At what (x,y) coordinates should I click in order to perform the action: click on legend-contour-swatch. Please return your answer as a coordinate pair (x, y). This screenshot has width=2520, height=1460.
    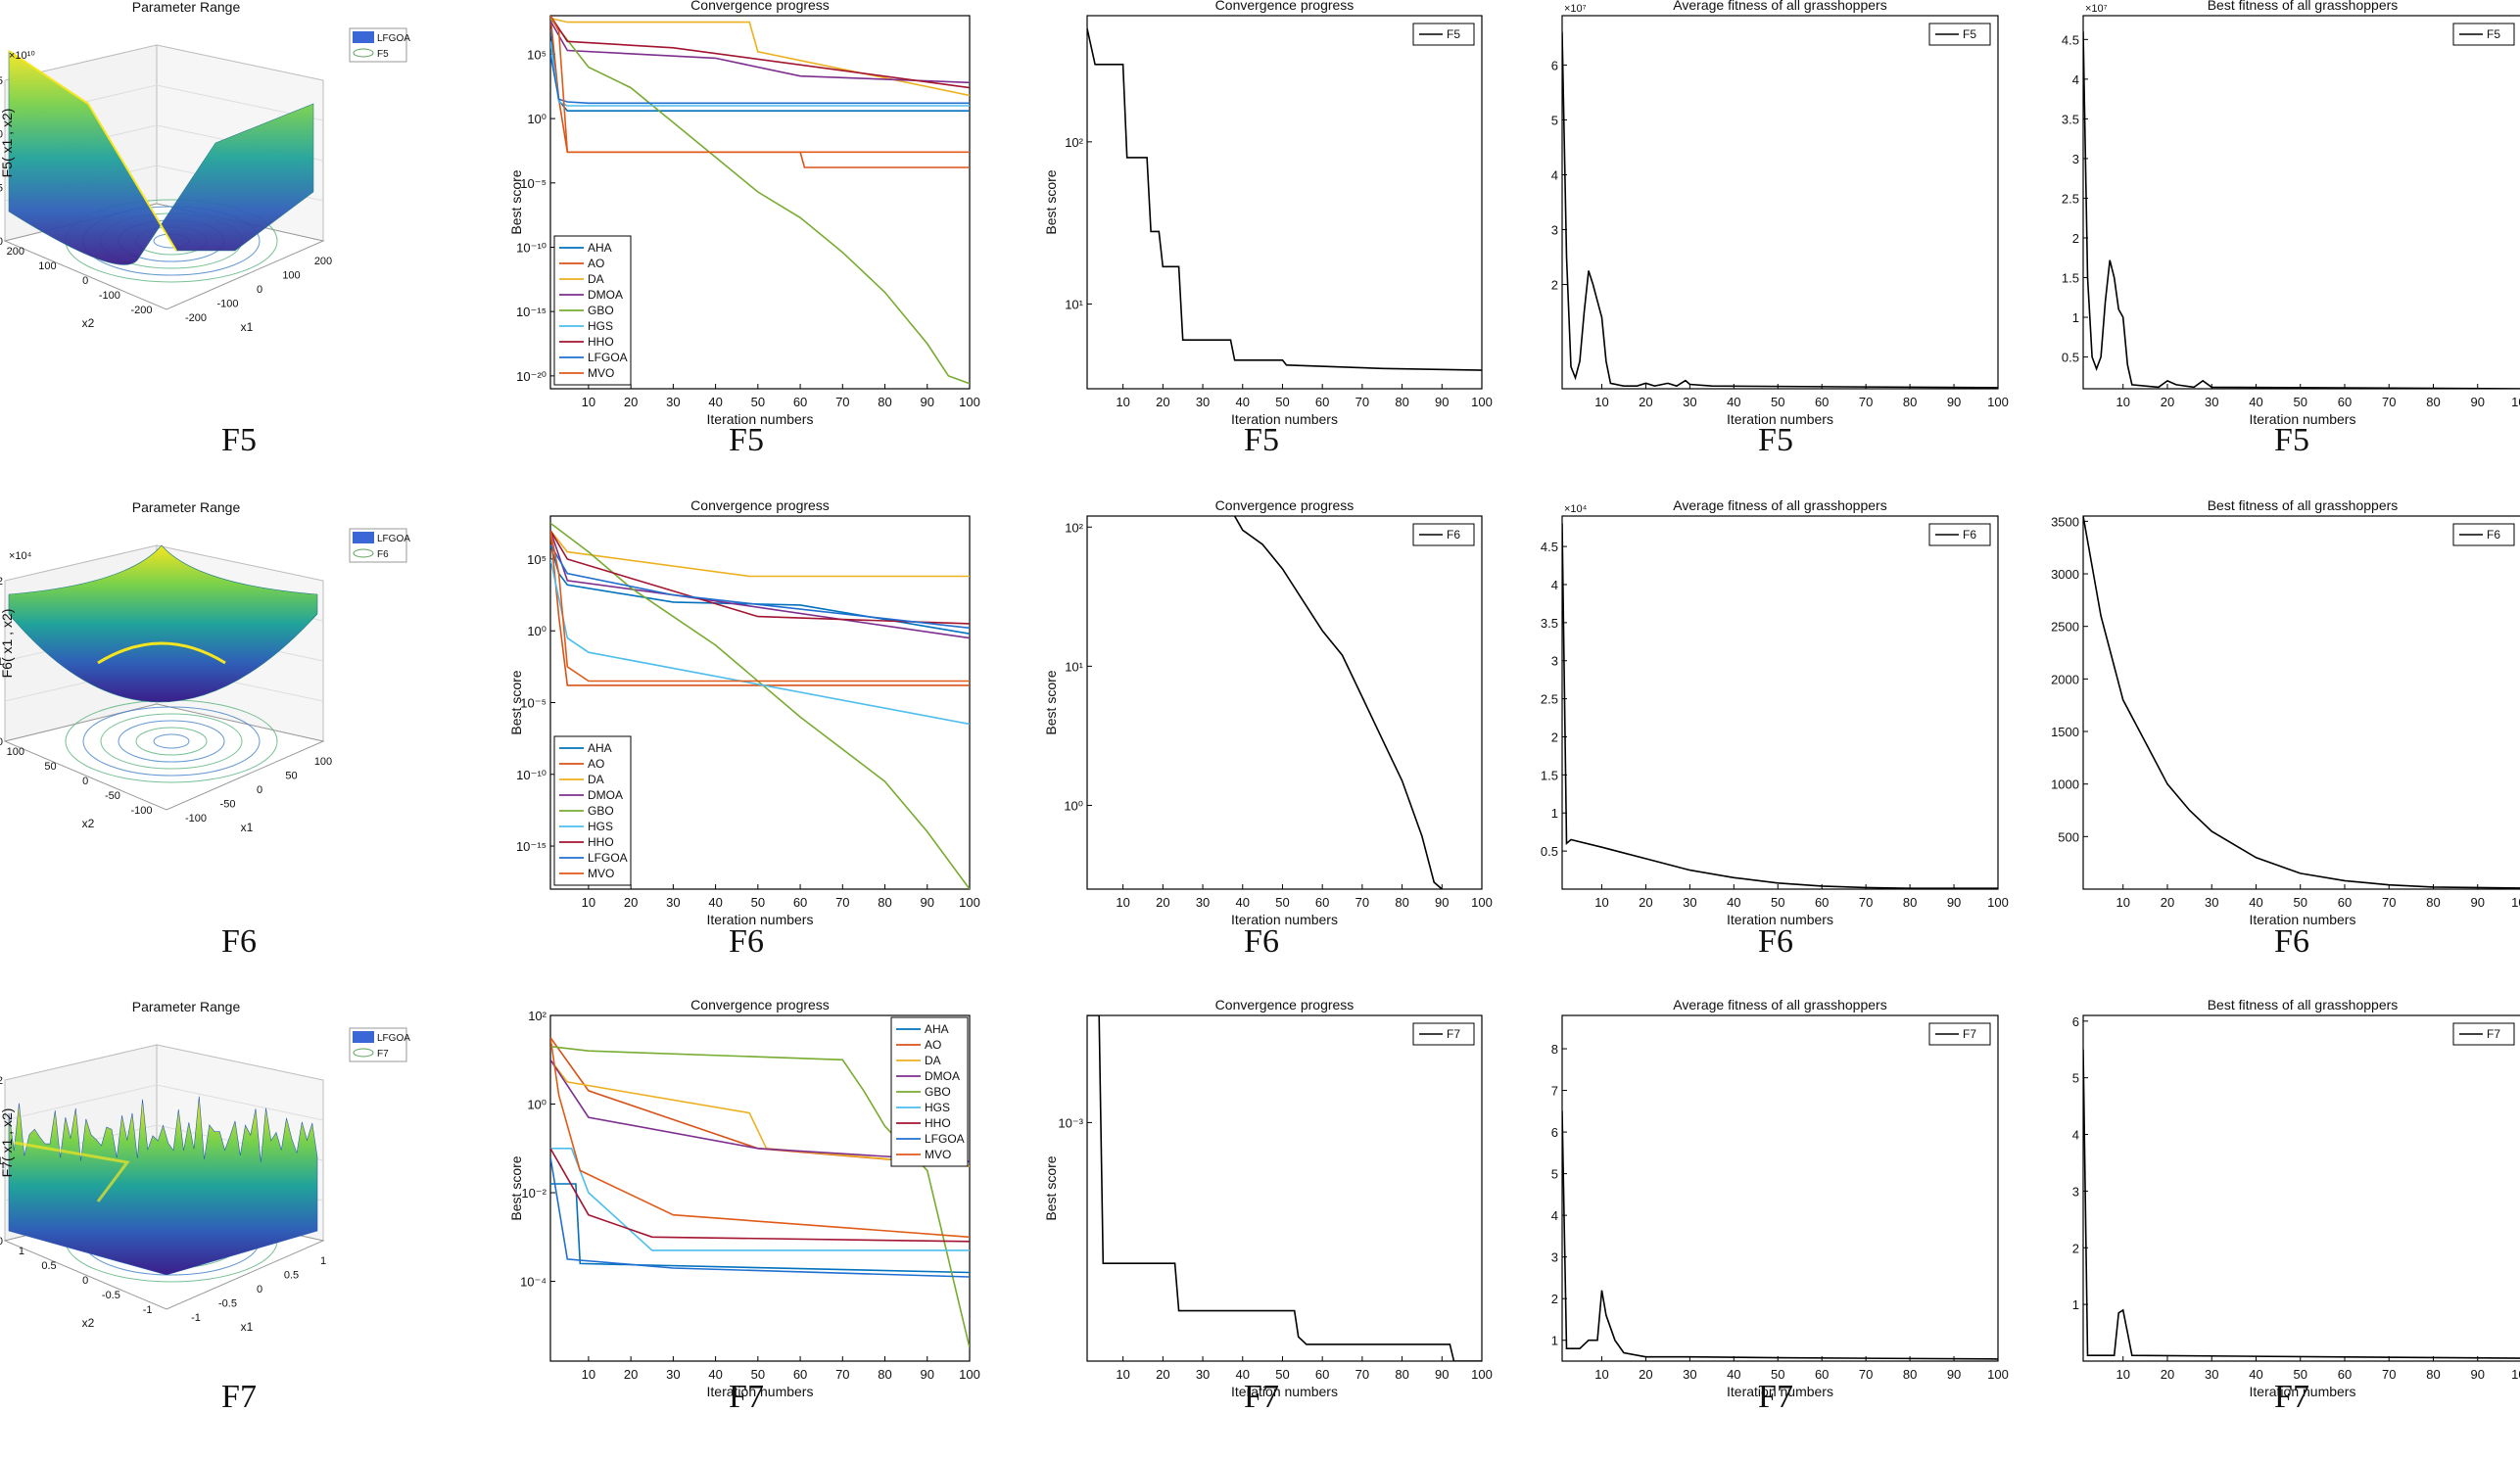
    Looking at the image, I should click on (363, 553).